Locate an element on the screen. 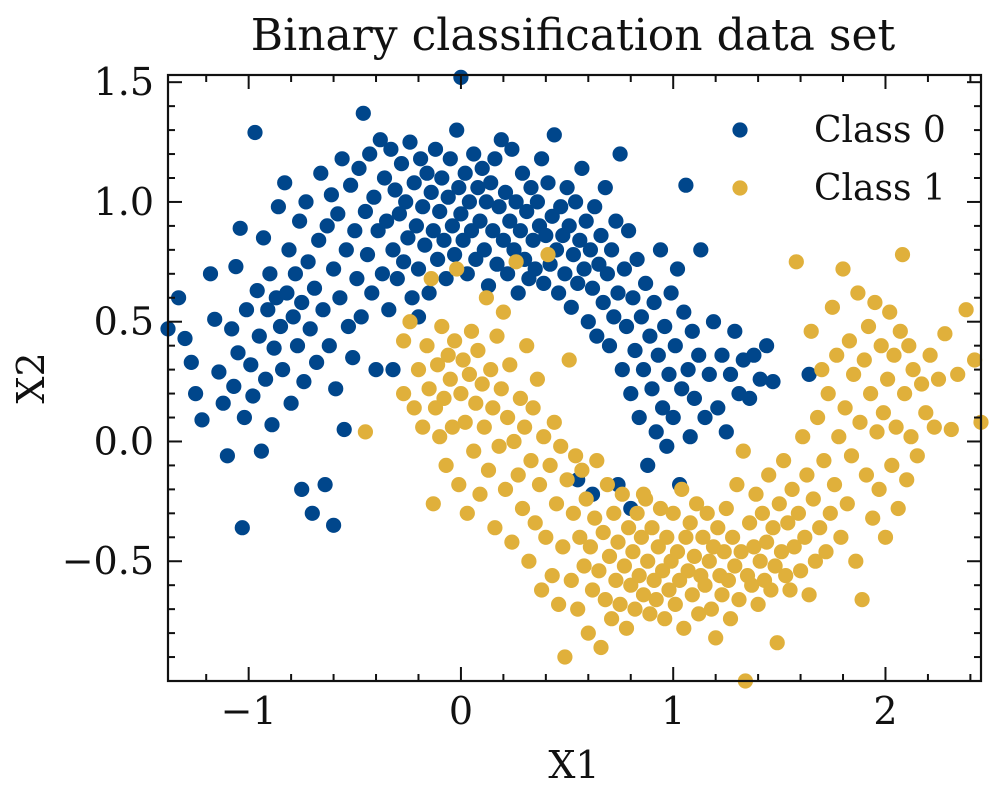  legend-marker is located at coordinates (740, 188).